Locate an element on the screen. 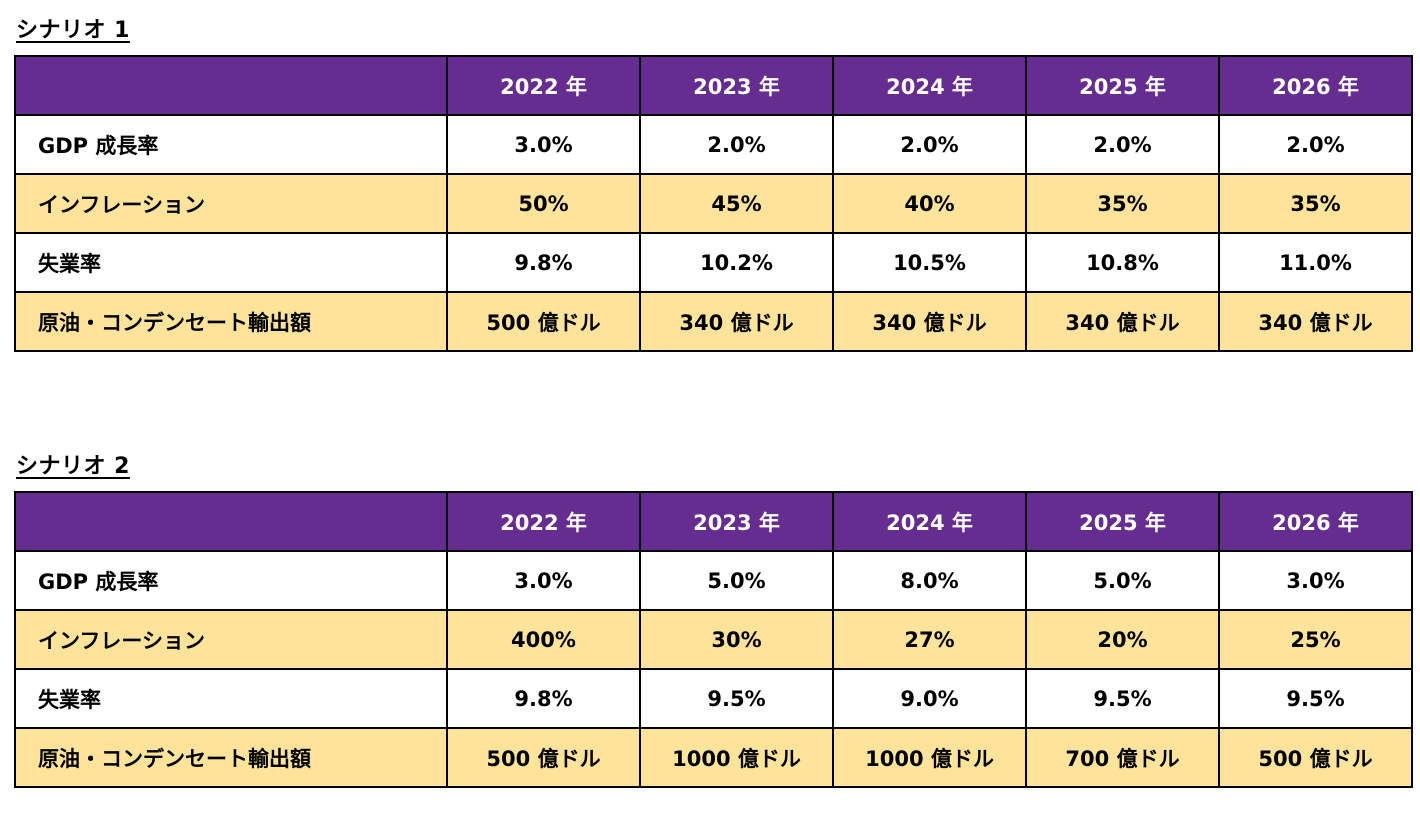 This screenshot has height=820, width=1420. table-cell: 10.2% is located at coordinates (736, 262).